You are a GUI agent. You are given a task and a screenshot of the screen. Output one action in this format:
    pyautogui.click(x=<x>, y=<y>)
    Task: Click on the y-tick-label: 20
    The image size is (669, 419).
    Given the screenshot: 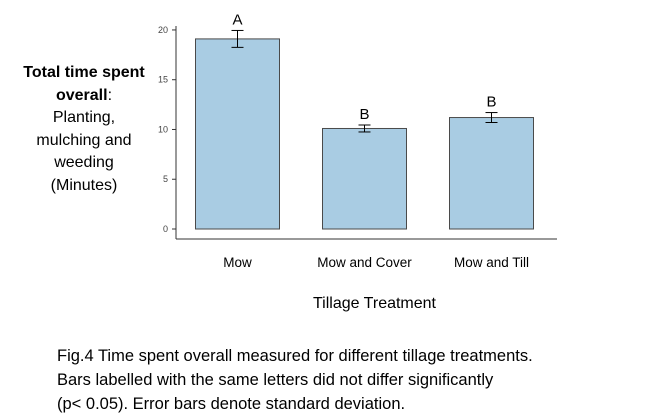 What is the action you would take?
    pyautogui.click(x=163, y=30)
    